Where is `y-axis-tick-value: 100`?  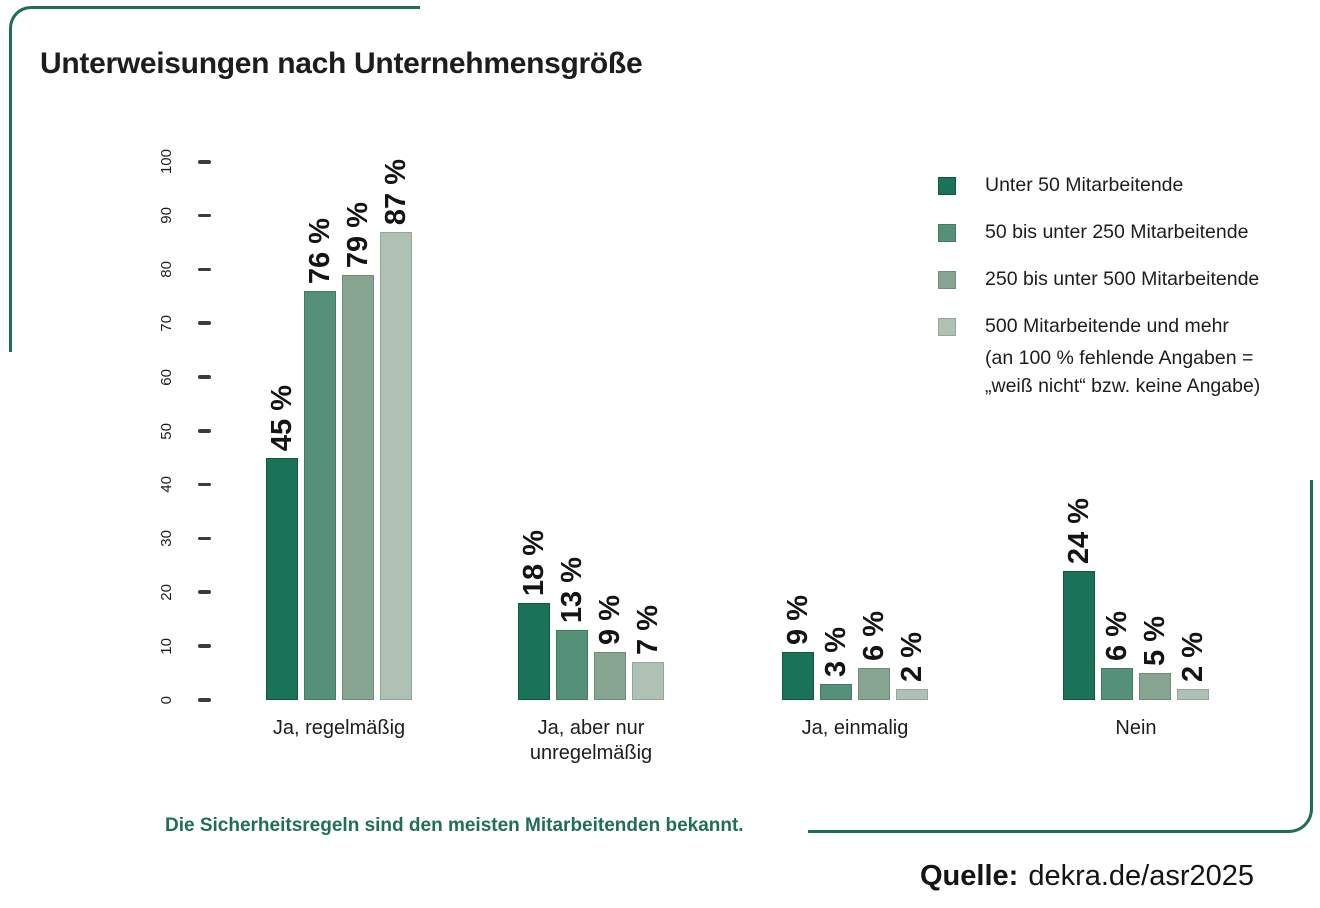 y-axis-tick-value: 100 is located at coordinates (166, 162).